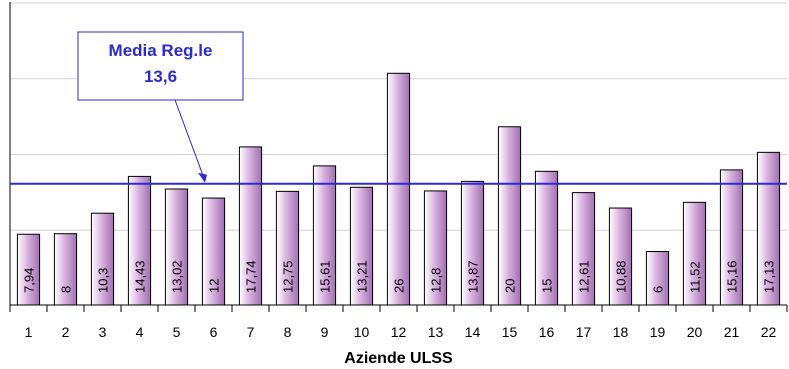 This screenshot has height=369, width=789. I want to click on bar-value-label: 15,61, so click(325, 276).